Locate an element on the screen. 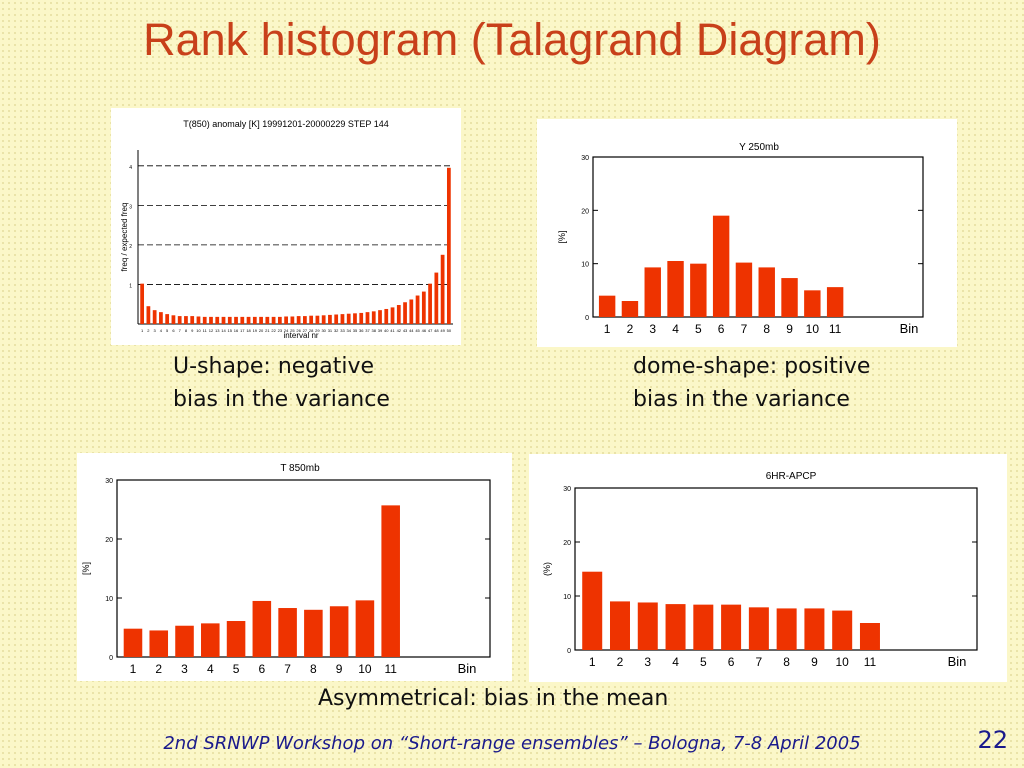 The image size is (1024, 768). x-tick-label: 45 is located at coordinates (417, 330).